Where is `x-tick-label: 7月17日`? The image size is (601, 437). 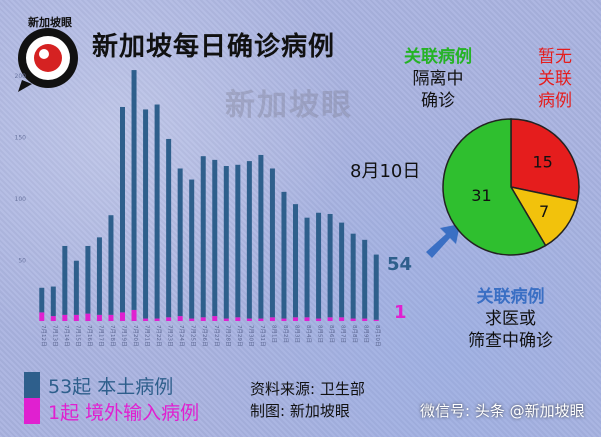
x-tick-label: 7月17日 is located at coordinates (100, 336).